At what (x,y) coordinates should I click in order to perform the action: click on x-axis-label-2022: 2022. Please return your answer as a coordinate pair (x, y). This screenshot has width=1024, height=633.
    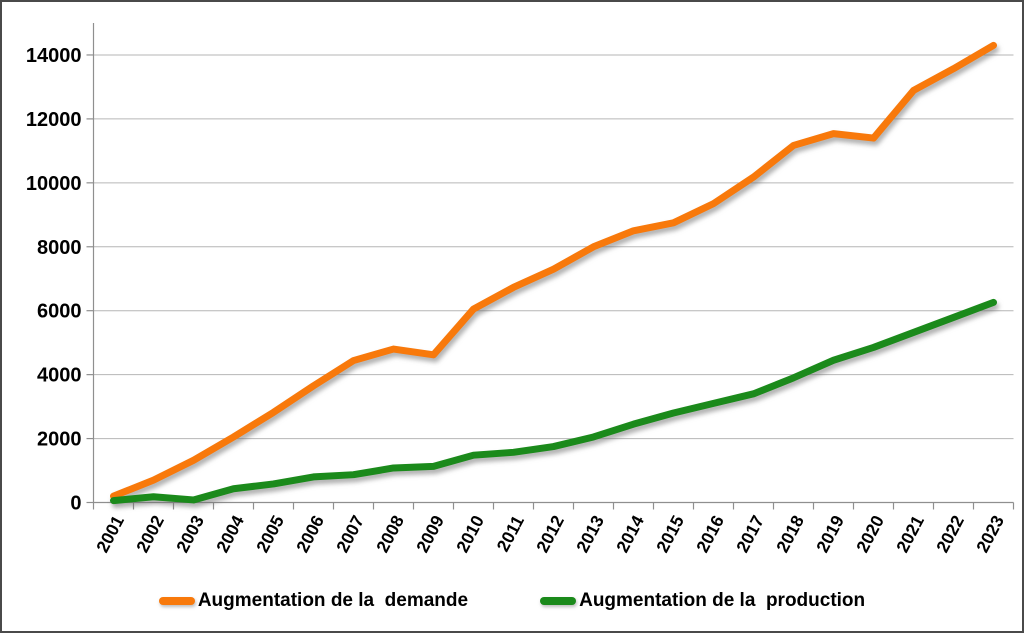
    Looking at the image, I should click on (950, 534).